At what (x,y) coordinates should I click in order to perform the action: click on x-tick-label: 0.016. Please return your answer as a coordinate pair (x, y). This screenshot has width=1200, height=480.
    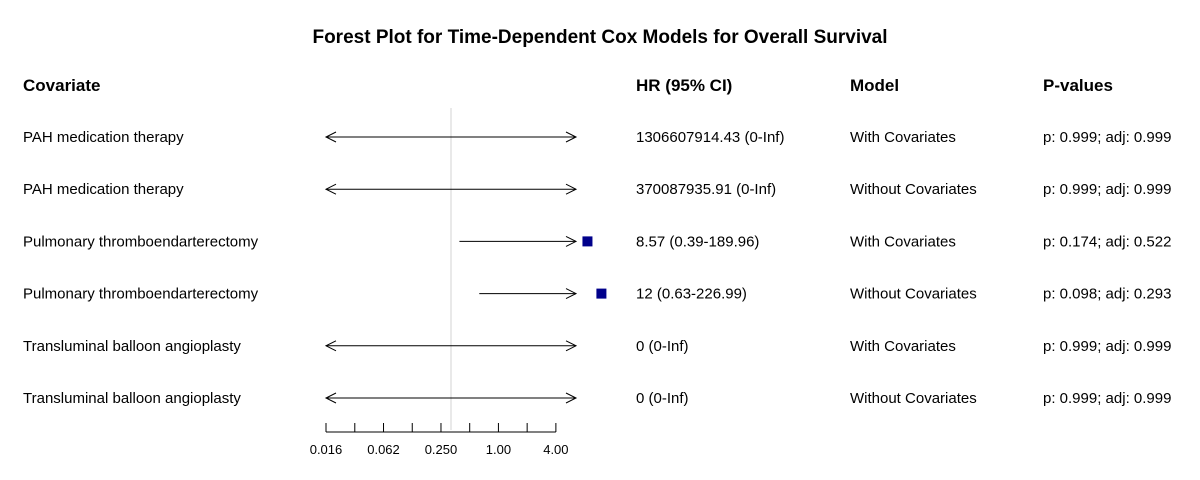
    Looking at the image, I should click on (326, 449).